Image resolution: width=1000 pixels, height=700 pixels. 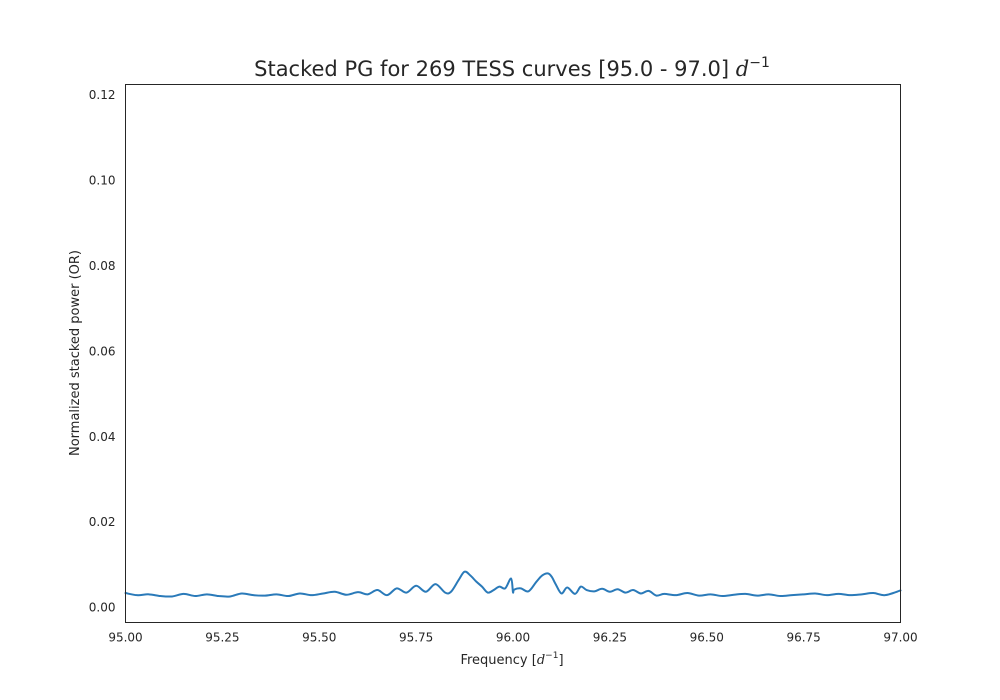 What do you see at coordinates (102, 522) in the screenshot?
I see `y-tick-label: 0.02` at bounding box center [102, 522].